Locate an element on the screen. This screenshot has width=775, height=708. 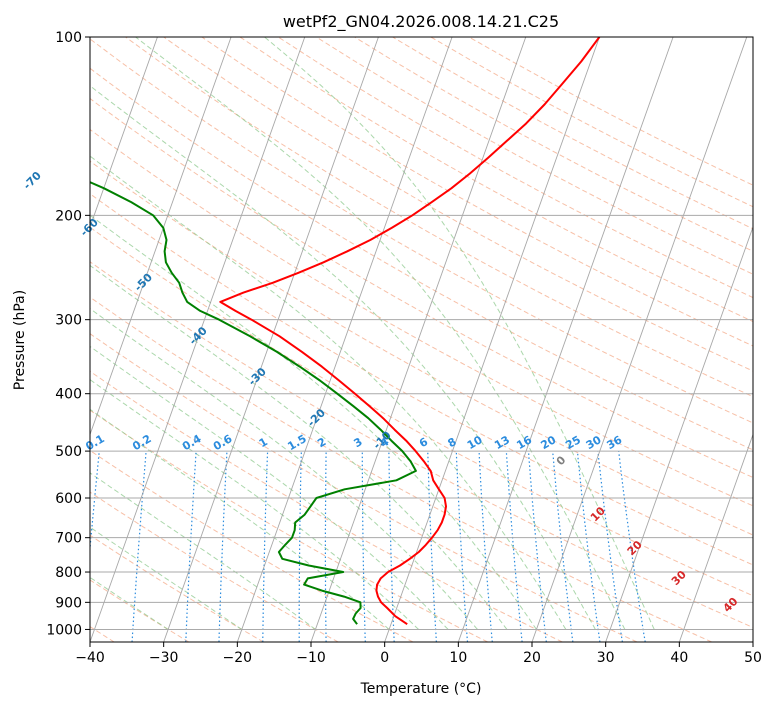
y-axis-label: Pressure (hPa) is located at coordinates (20, 340).